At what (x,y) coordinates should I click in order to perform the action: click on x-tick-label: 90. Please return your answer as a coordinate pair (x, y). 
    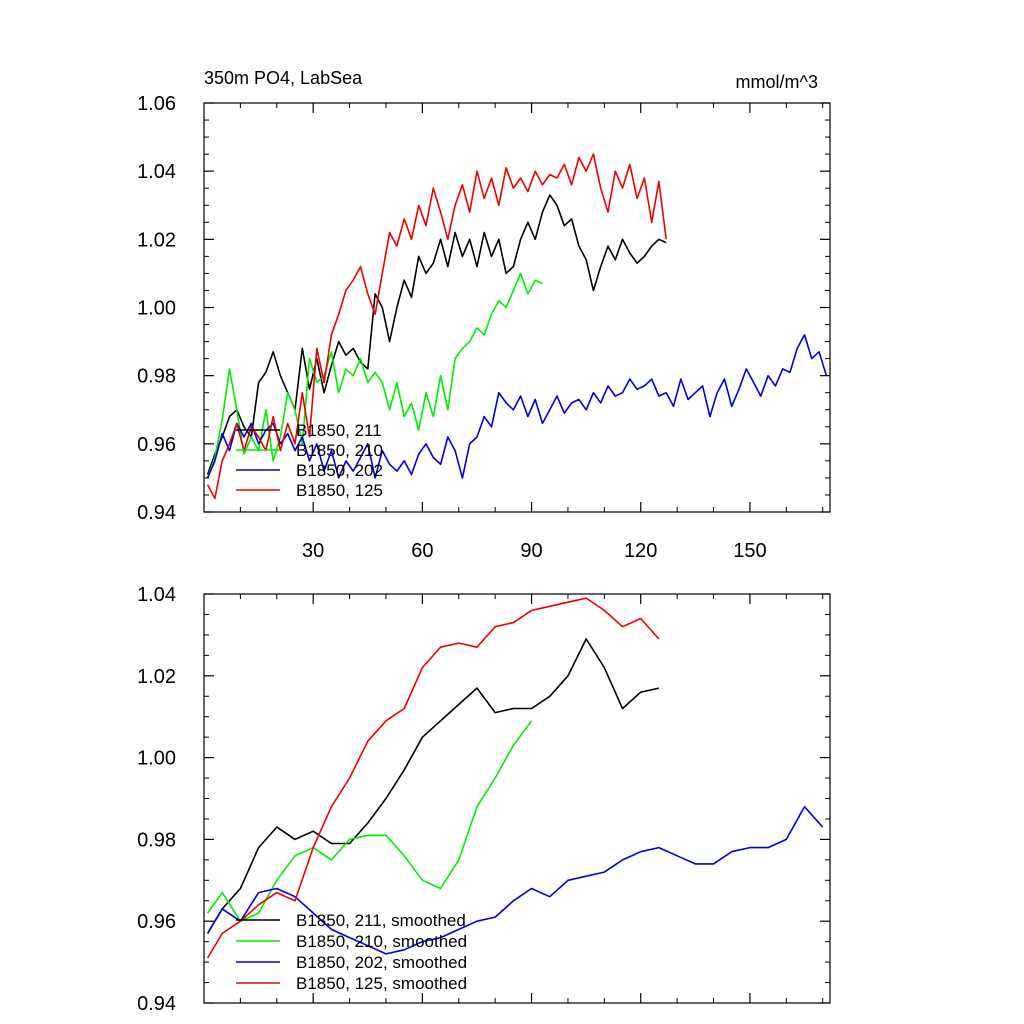
    Looking at the image, I should click on (531, 551).